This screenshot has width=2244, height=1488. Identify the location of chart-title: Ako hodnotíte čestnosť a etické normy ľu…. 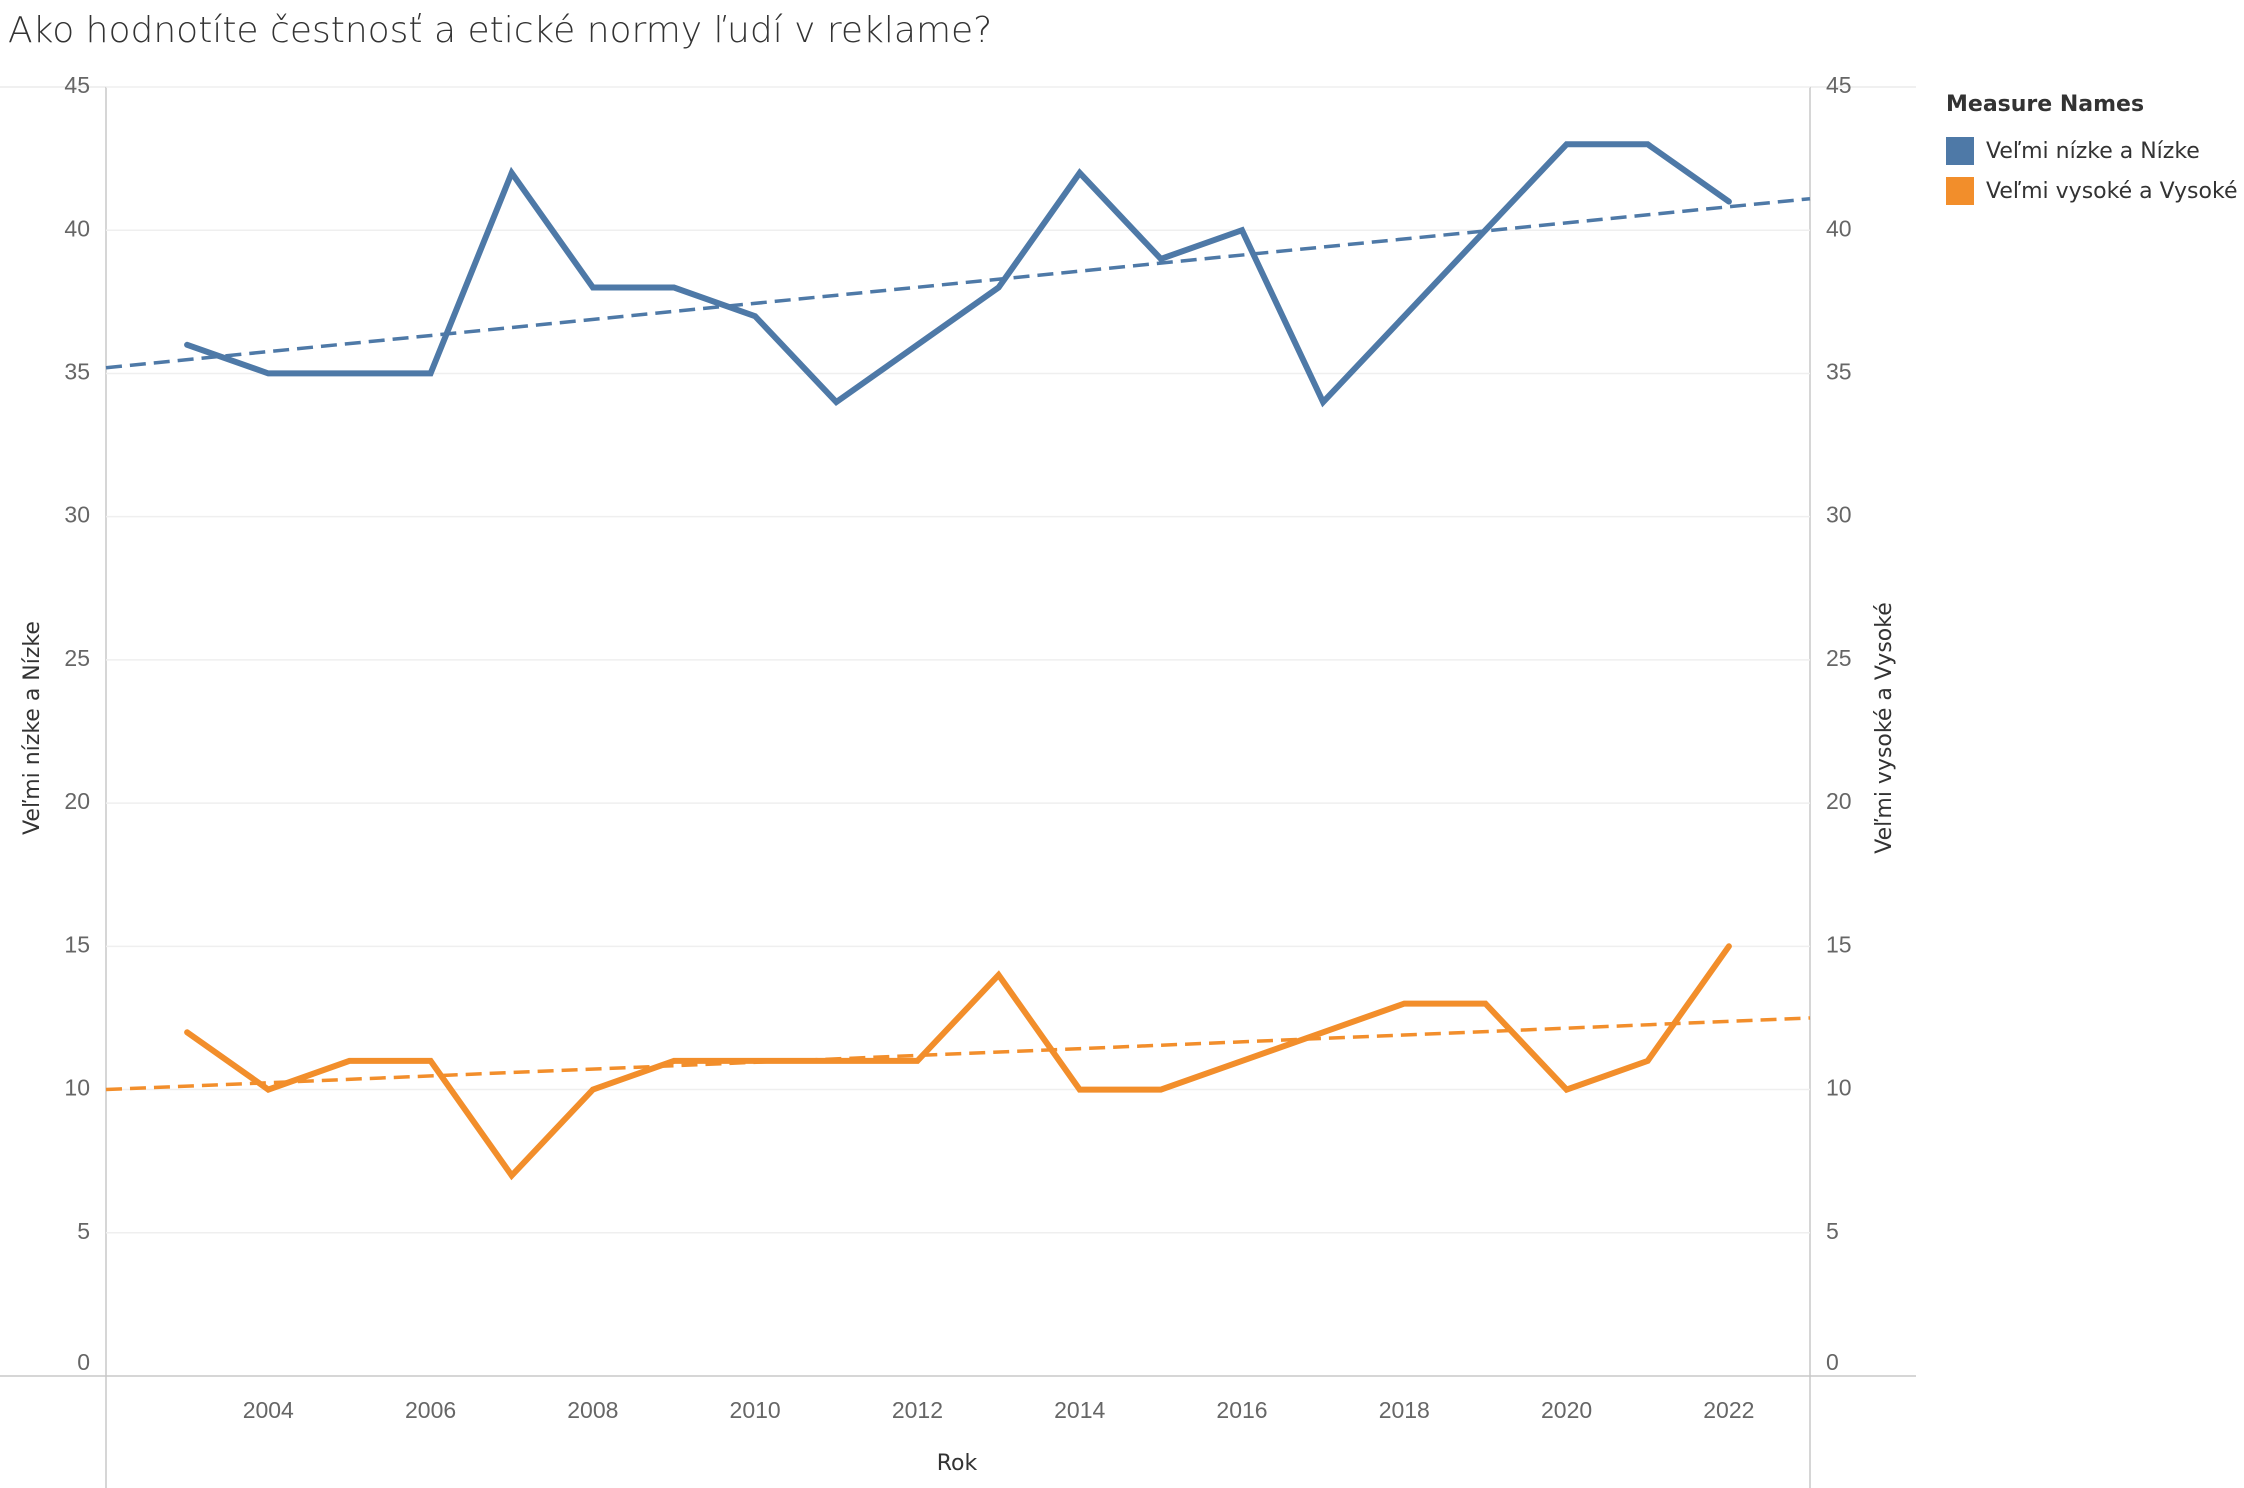
(500, 30).